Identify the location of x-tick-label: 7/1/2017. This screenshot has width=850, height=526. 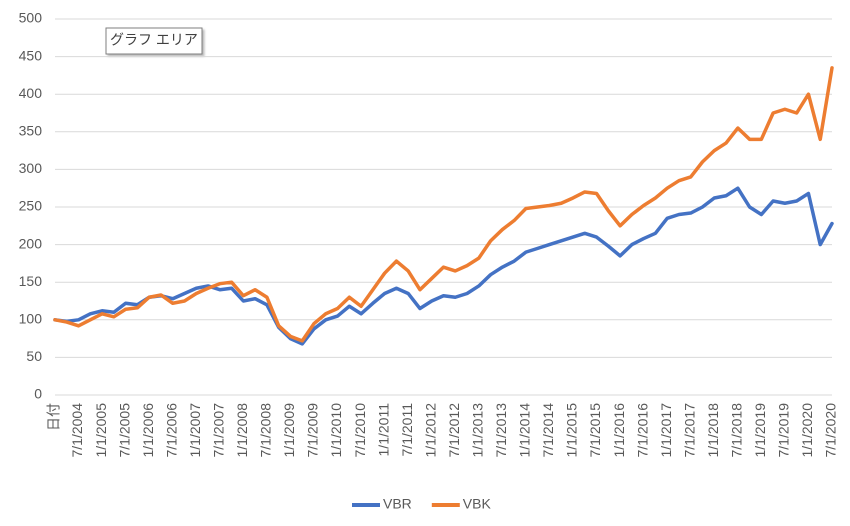
(689, 430).